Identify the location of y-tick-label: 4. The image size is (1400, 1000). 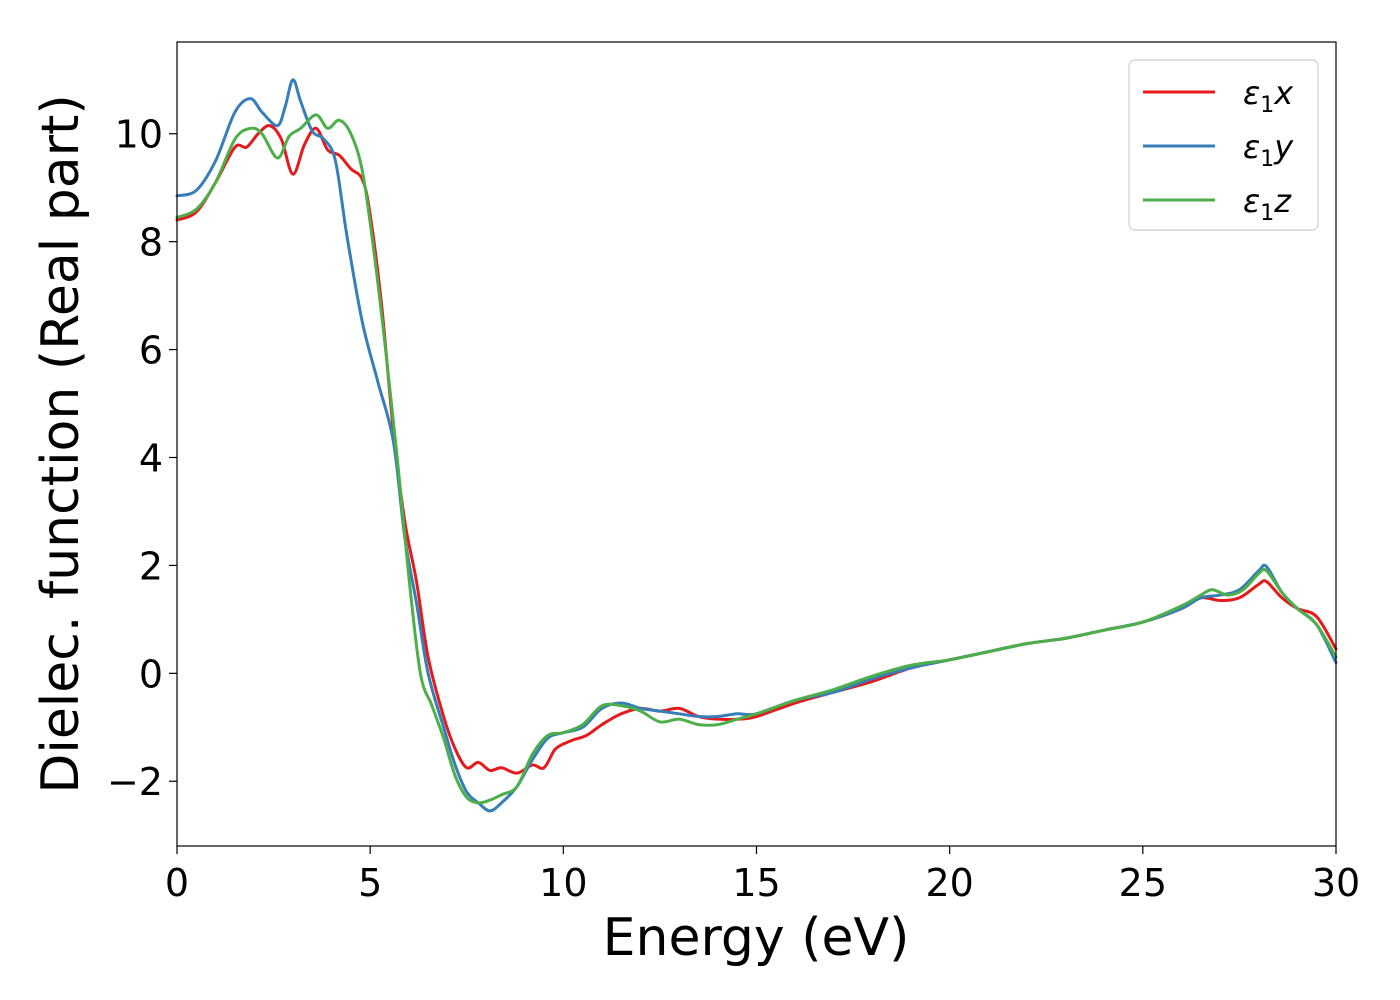
(151, 458).